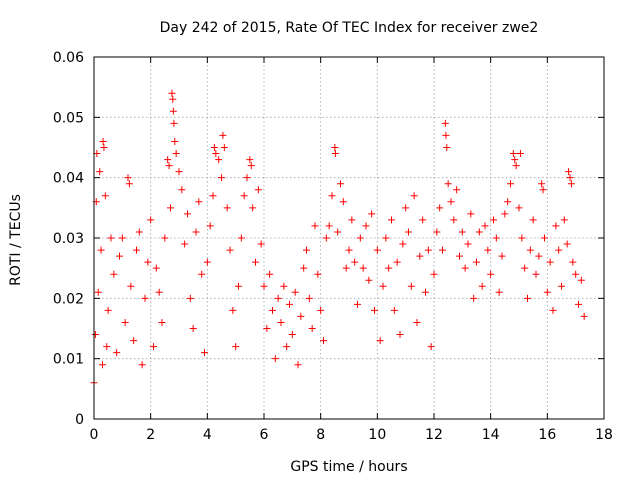  What do you see at coordinates (79, 420) in the screenshot?
I see `y-tick-label: 0` at bounding box center [79, 420].